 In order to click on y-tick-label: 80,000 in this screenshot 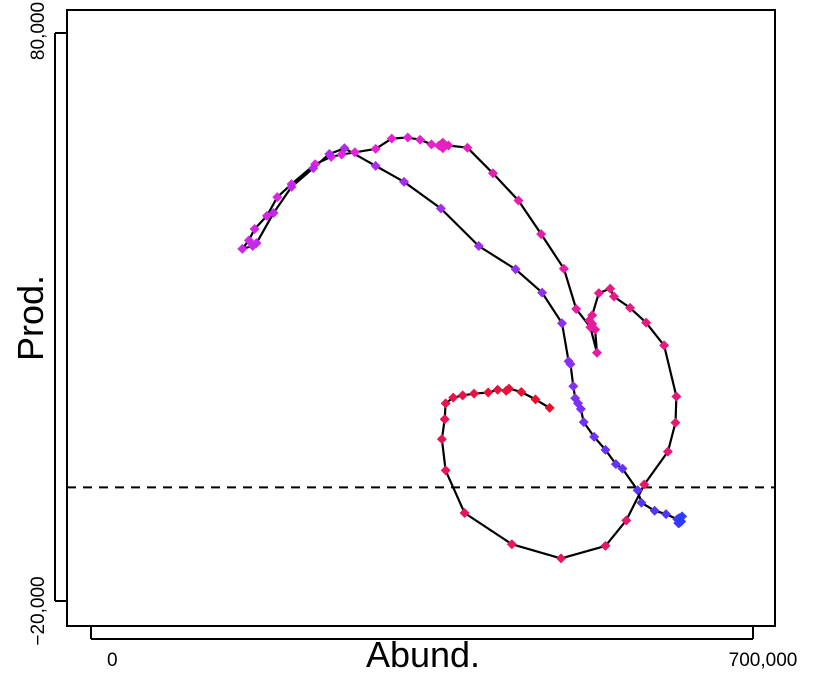, I will do `click(38, 31)`.